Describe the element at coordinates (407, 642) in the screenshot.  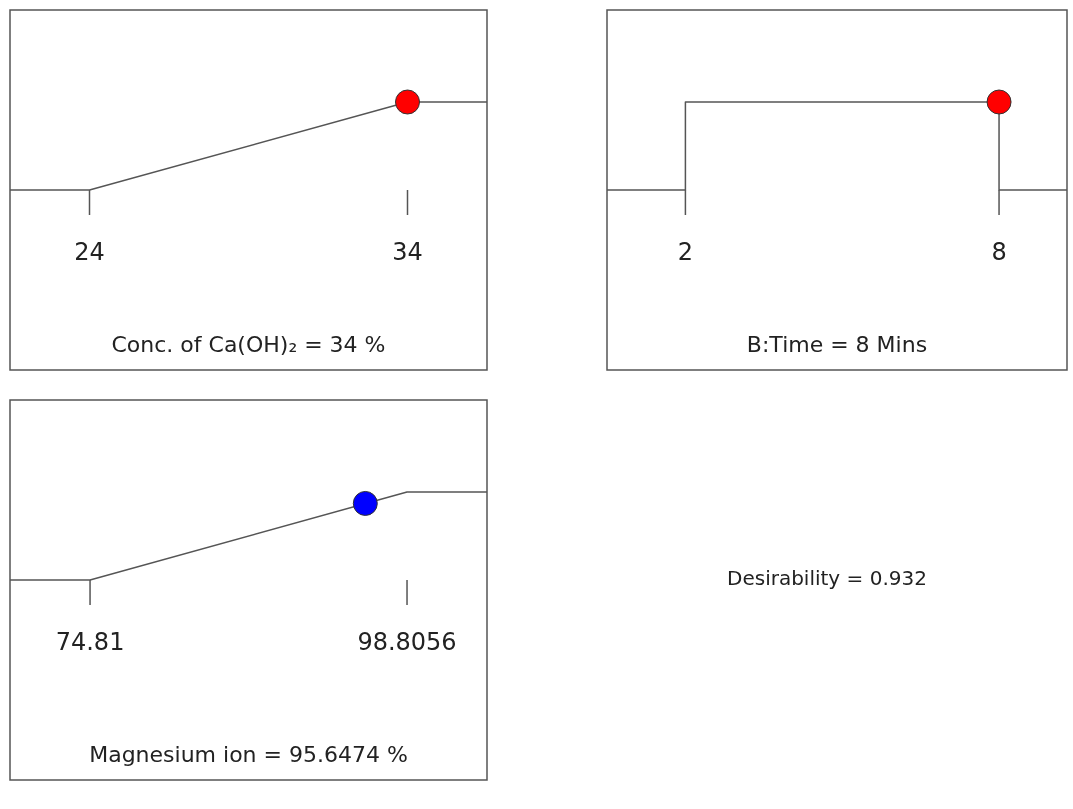
I see `x-tick-label: 98.8056` at that location.